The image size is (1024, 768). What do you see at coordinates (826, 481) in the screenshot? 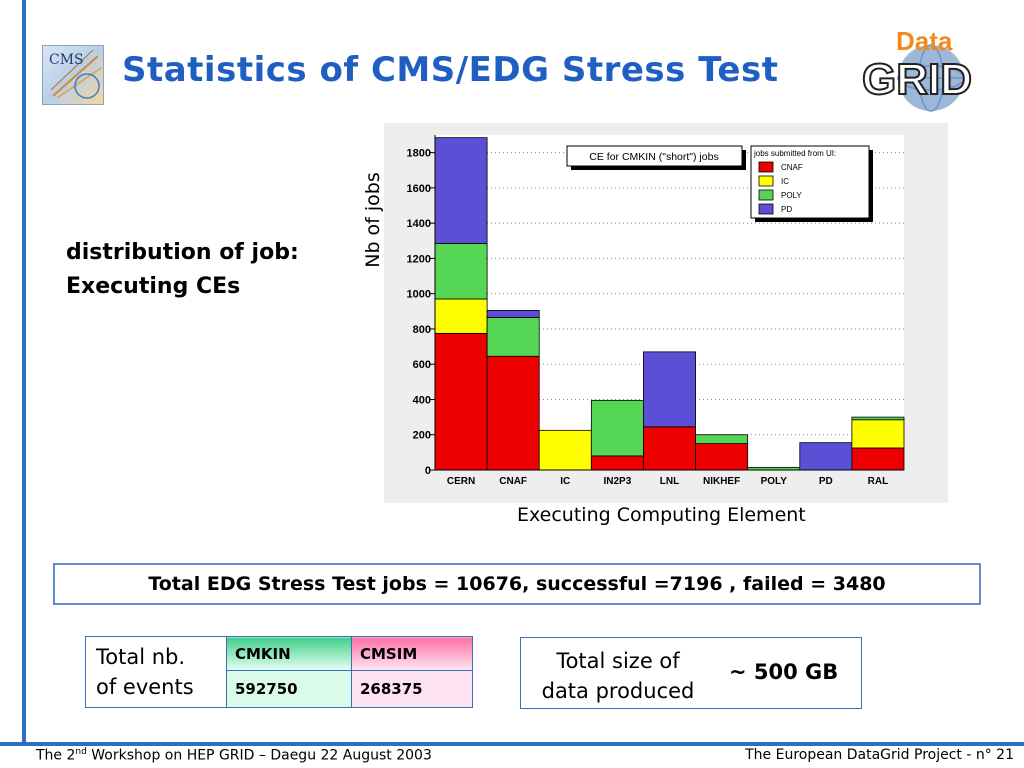
I see `x-tick-label-pd: PD` at bounding box center [826, 481].